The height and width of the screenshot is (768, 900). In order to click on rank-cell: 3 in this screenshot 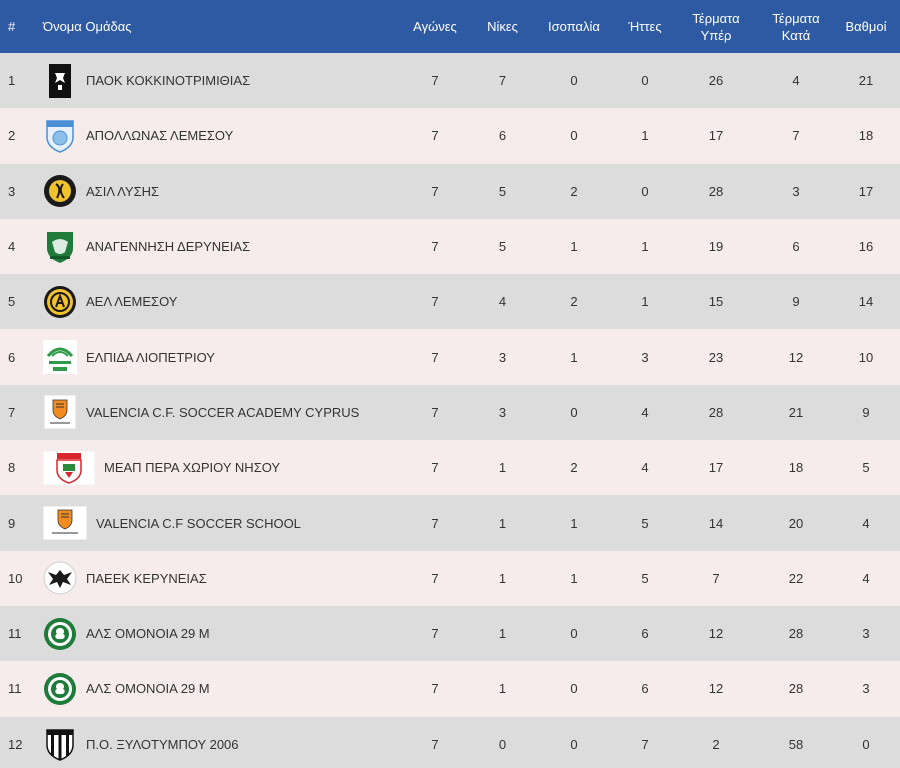, I will do `click(12, 191)`.